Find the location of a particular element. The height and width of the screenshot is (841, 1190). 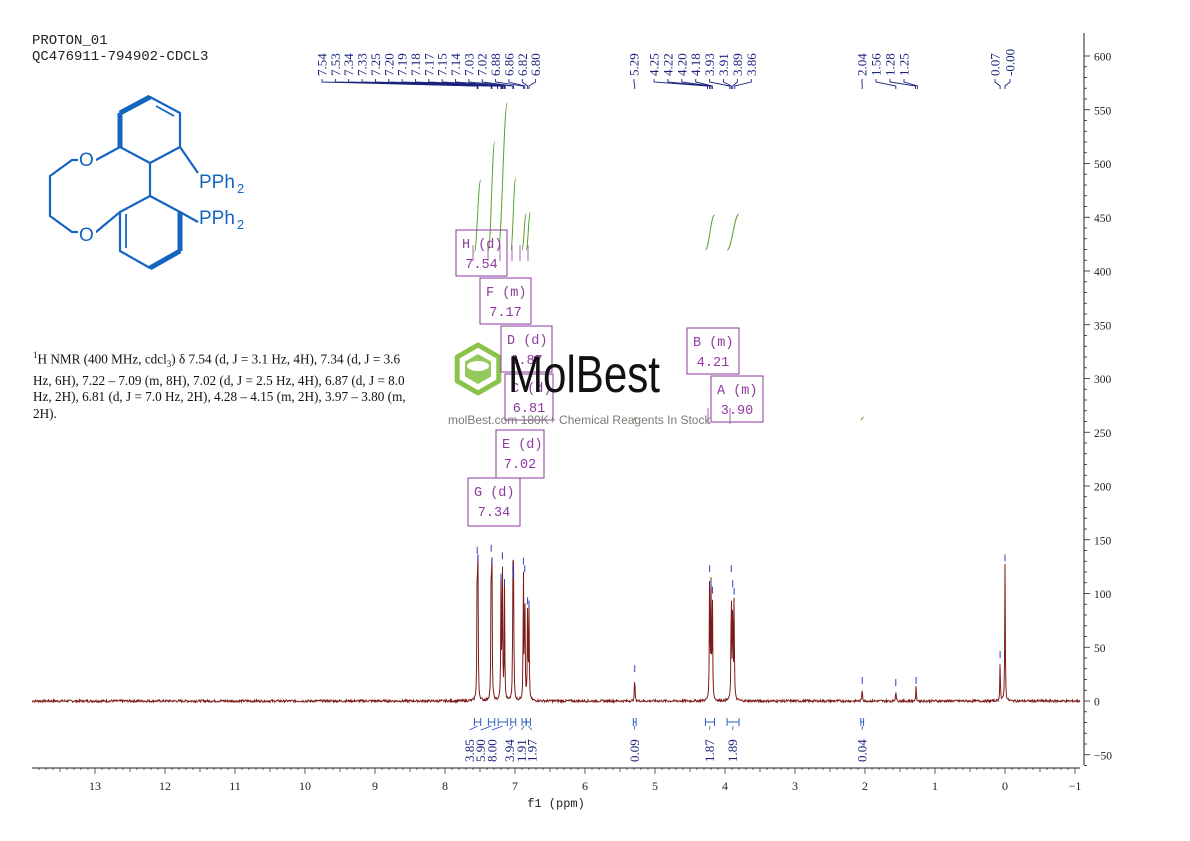

y-tick-label: 200 is located at coordinates (1103, 488).